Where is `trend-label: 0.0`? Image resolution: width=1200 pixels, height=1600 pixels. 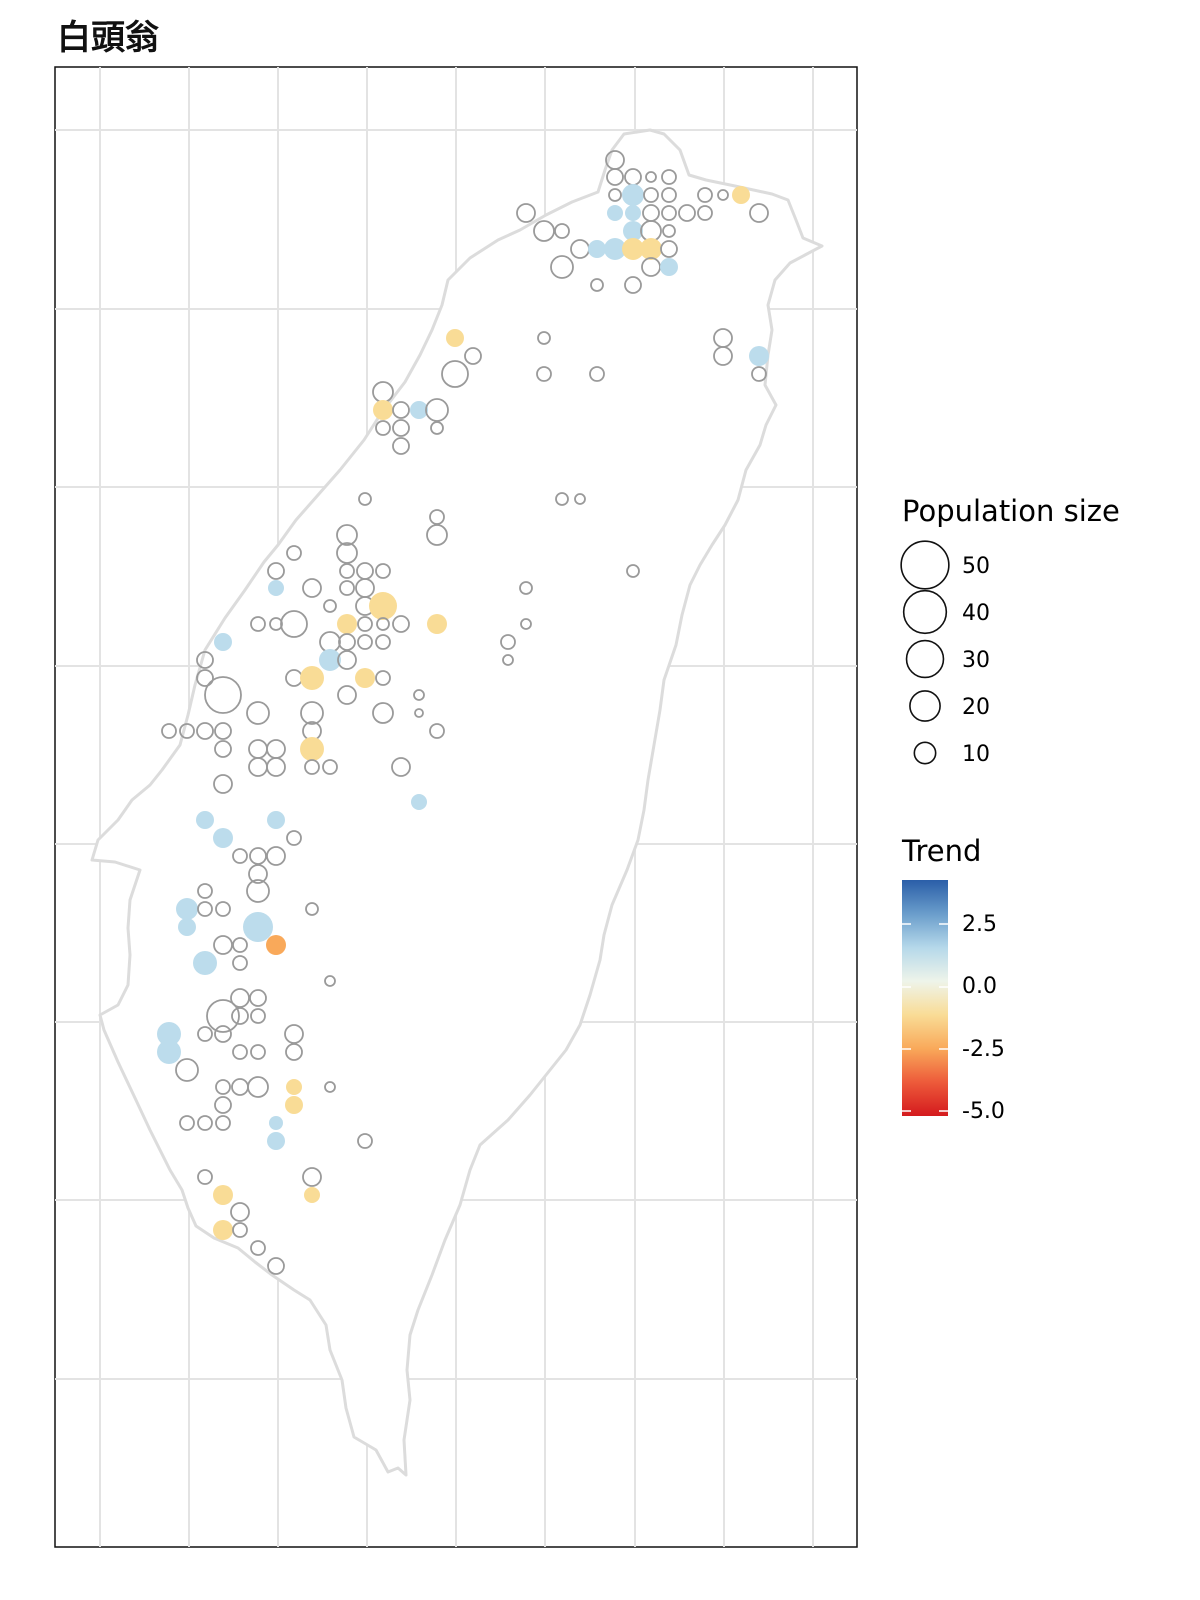
trend-label: 0.0 is located at coordinates (979, 986).